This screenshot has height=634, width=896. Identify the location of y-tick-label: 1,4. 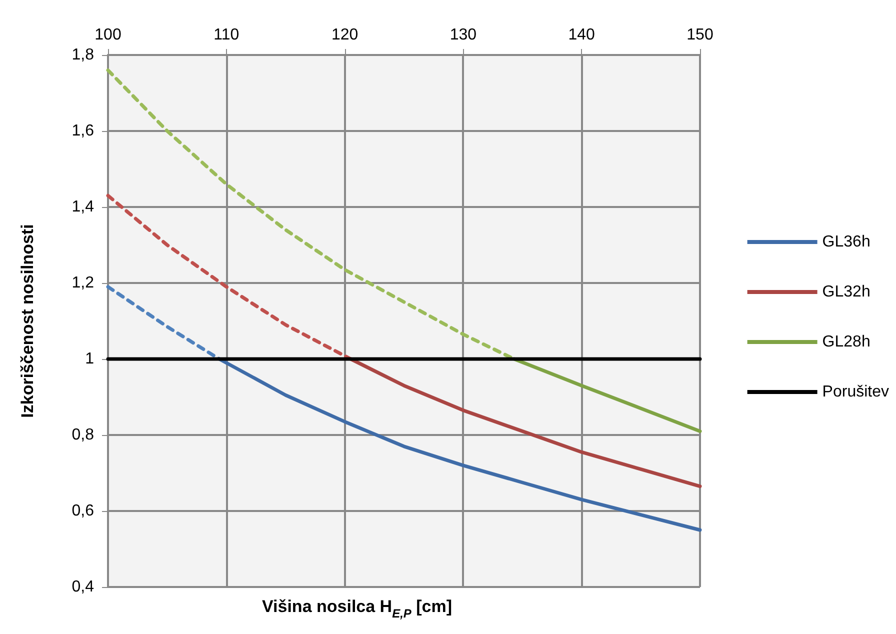
(83, 207).